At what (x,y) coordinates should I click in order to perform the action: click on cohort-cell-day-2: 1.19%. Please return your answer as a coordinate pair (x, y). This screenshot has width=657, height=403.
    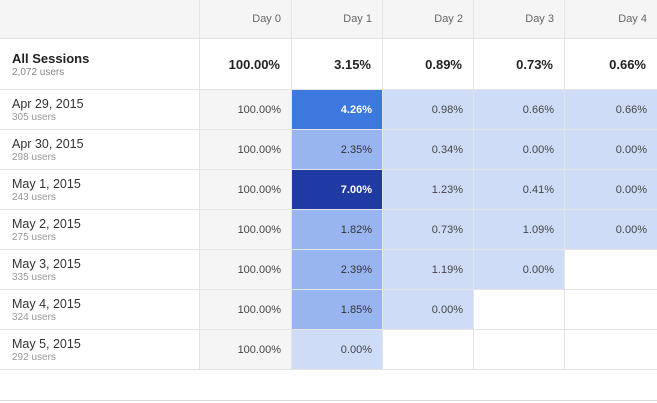
    Looking at the image, I should click on (428, 269).